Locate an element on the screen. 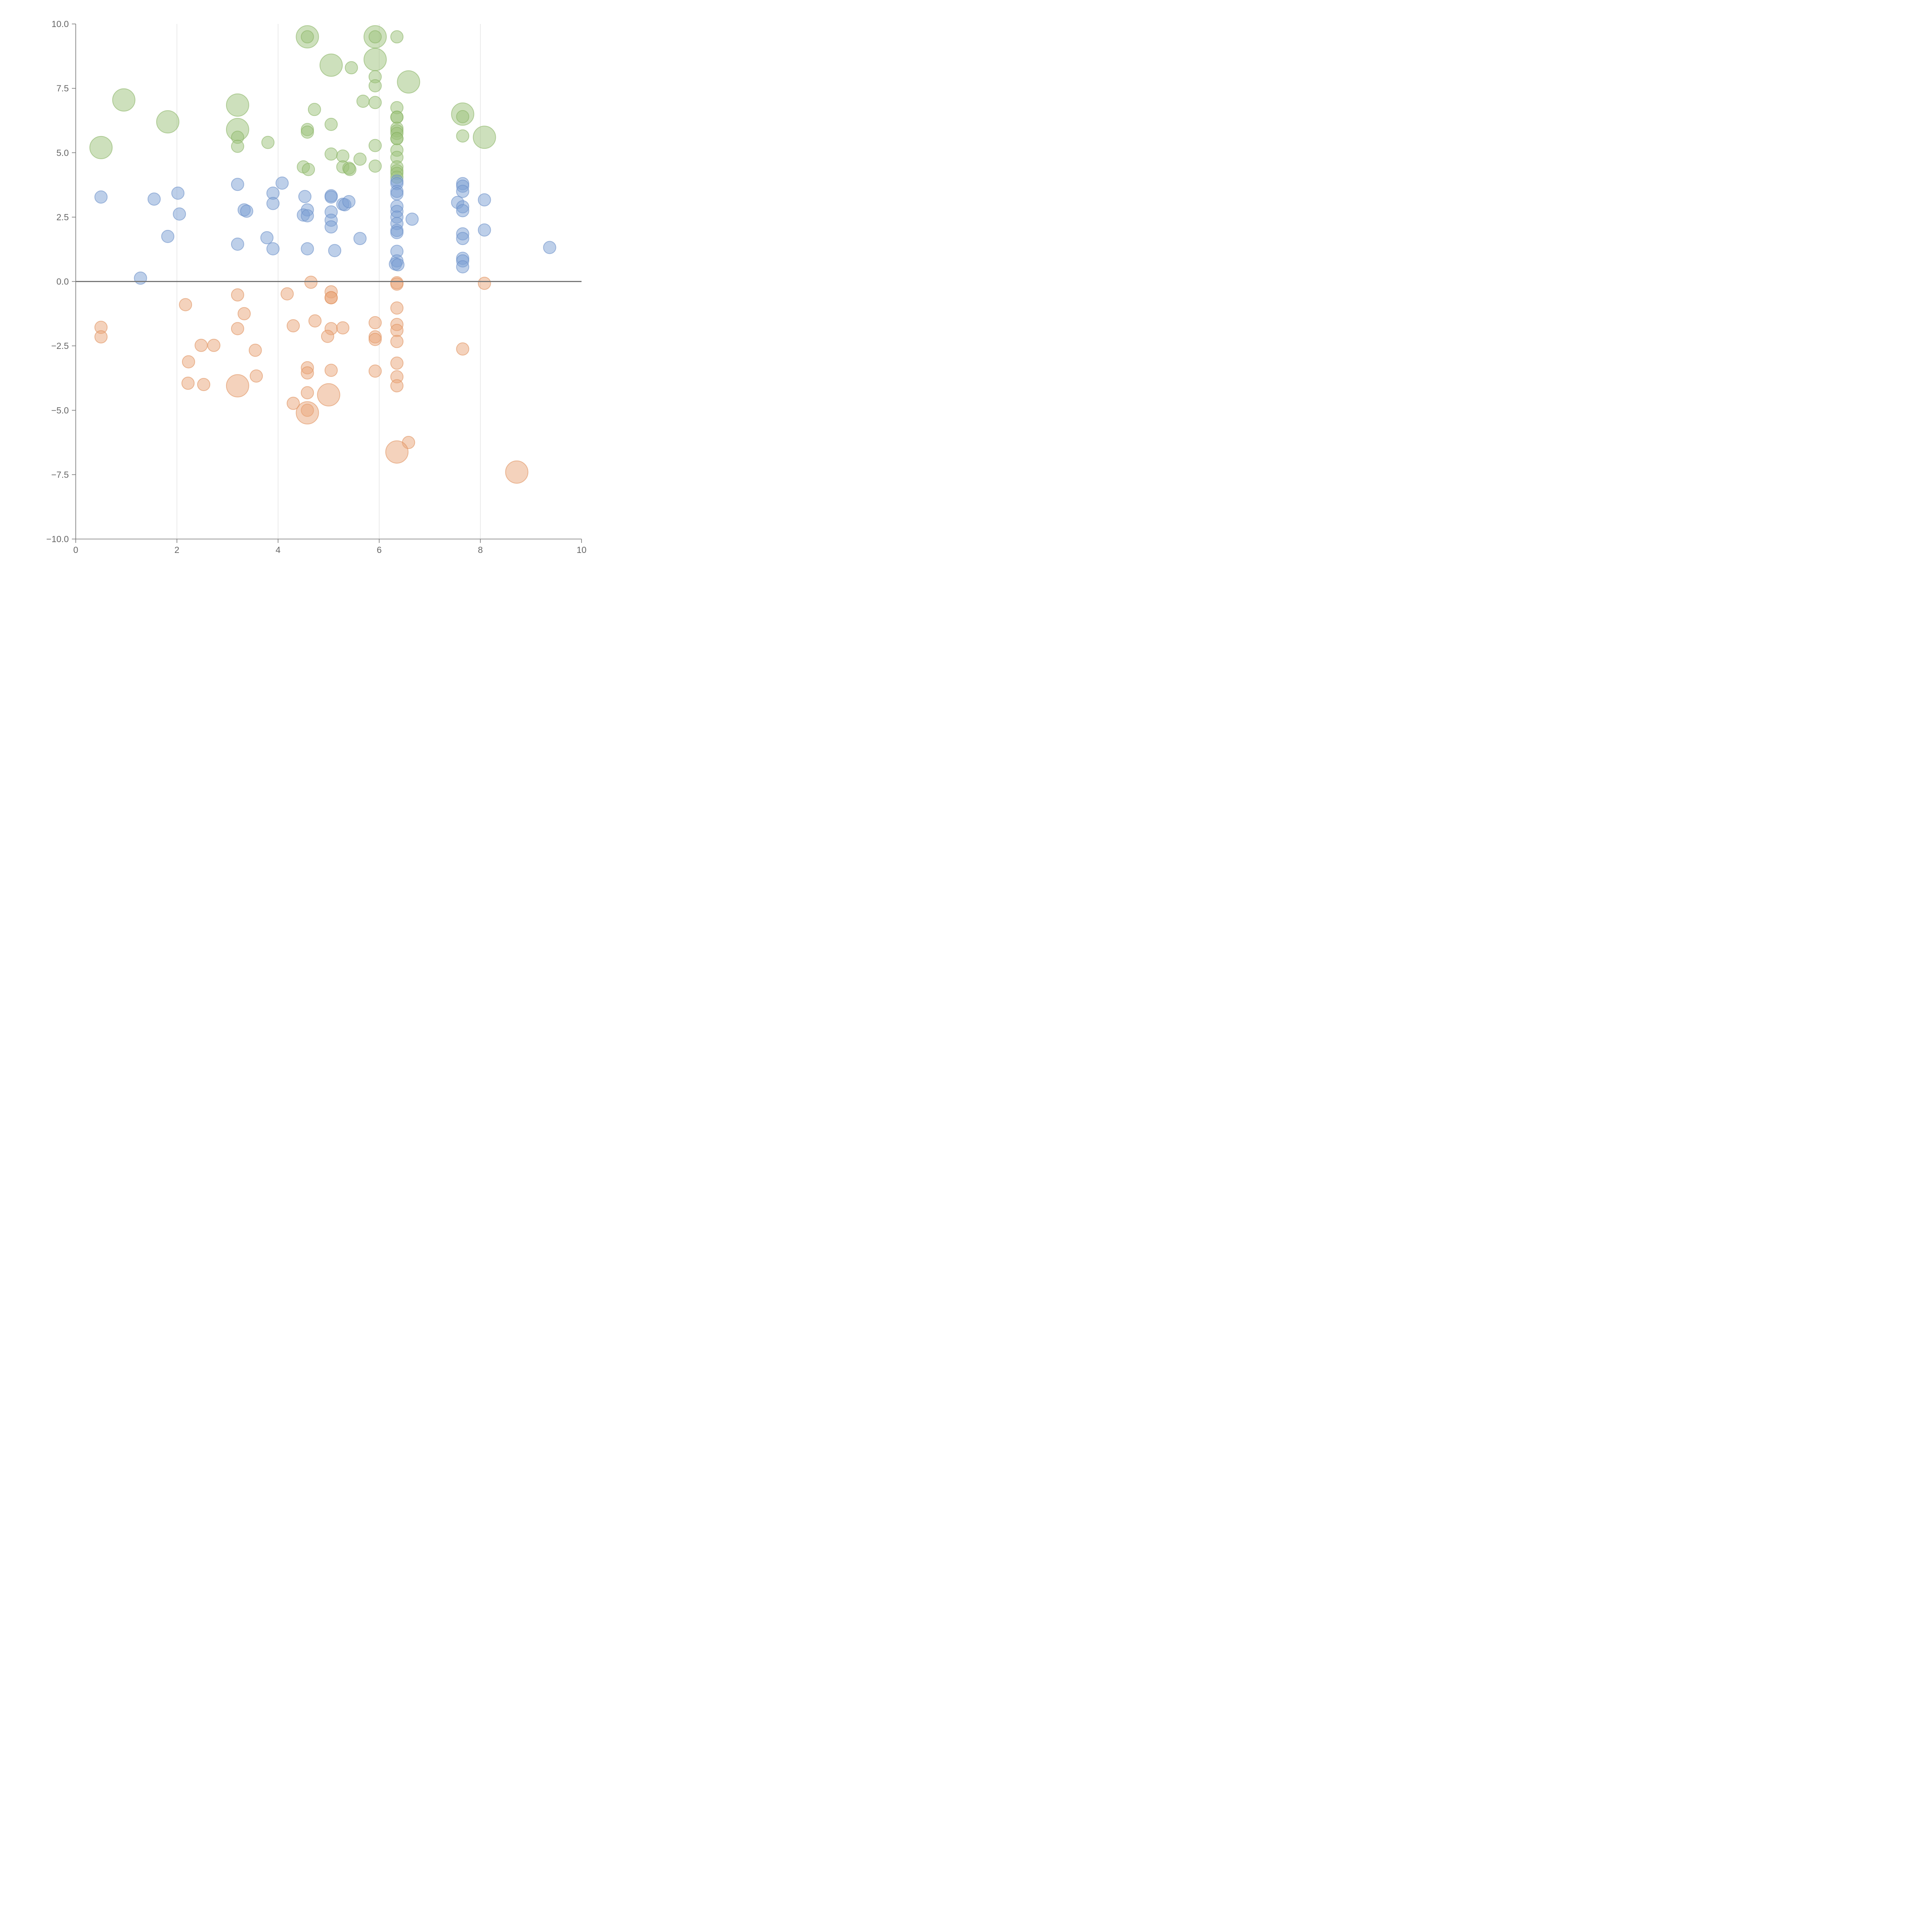 The image size is (1932, 1932). axis-layer is located at coordinates (327, 284).